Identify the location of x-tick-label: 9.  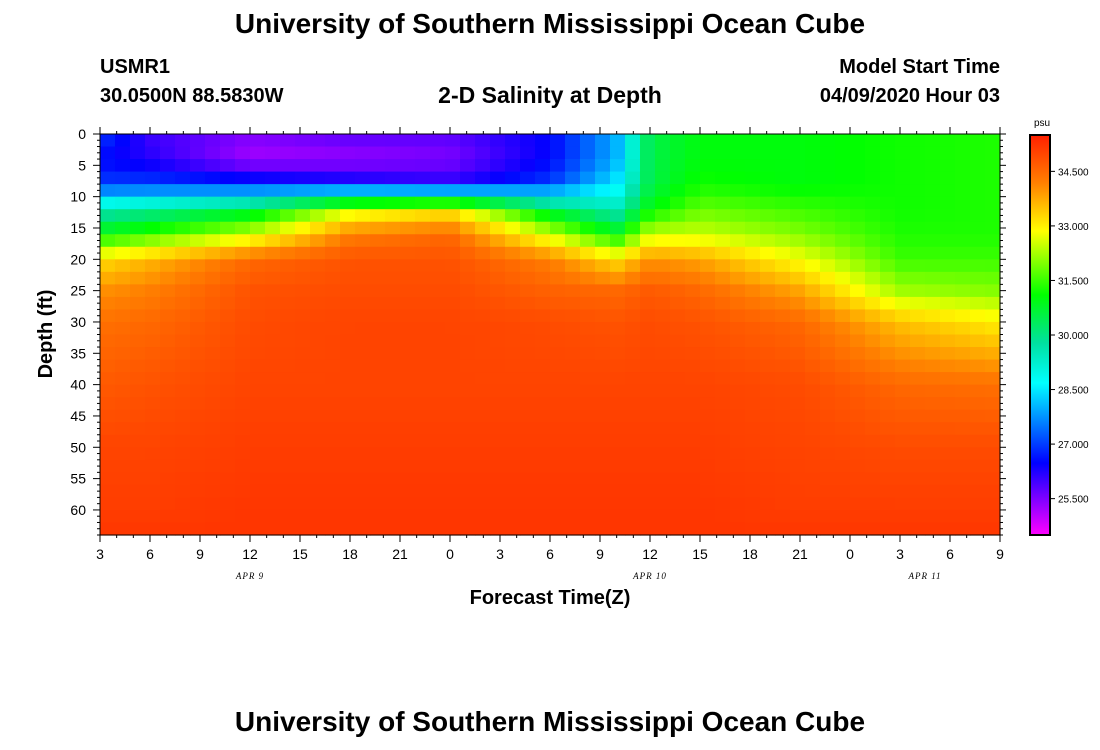
(1000, 554).